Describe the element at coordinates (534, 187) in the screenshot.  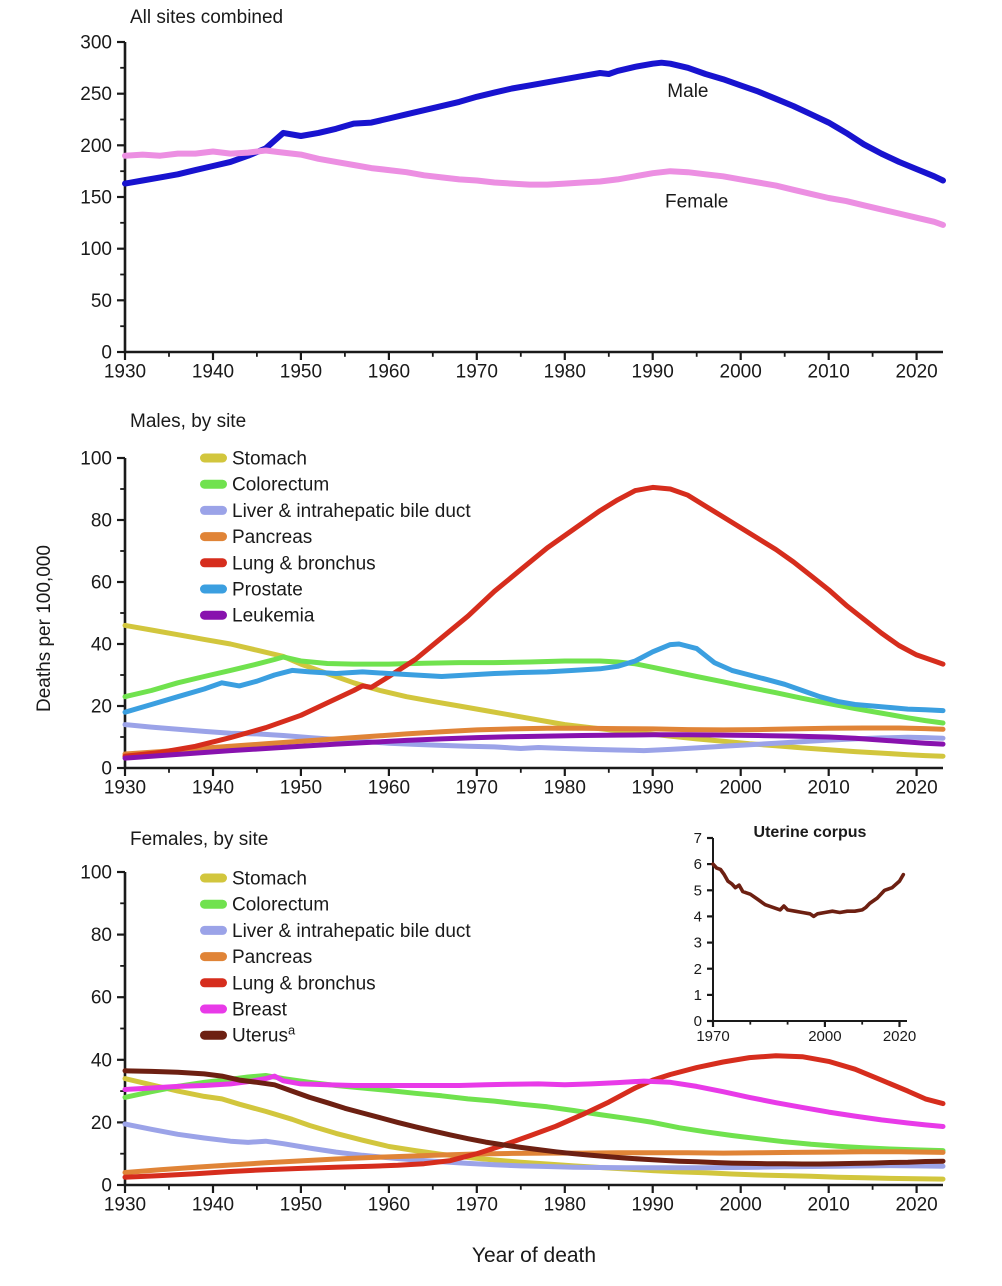
I see `series-line-female` at that location.